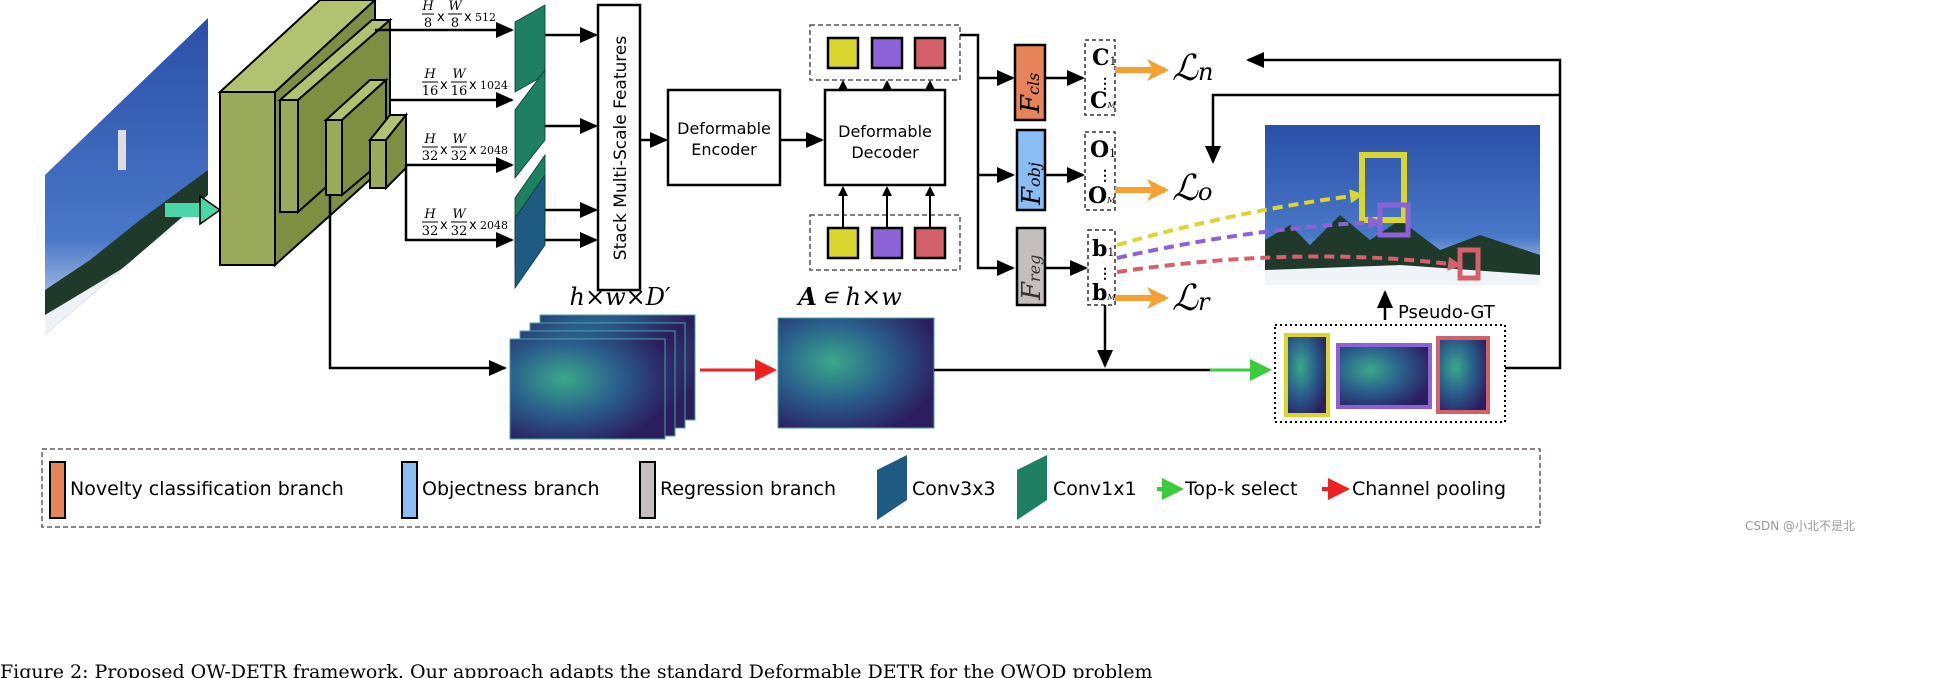 This screenshot has height=678, width=1950. I want to click on input-queries, so click(885, 242).